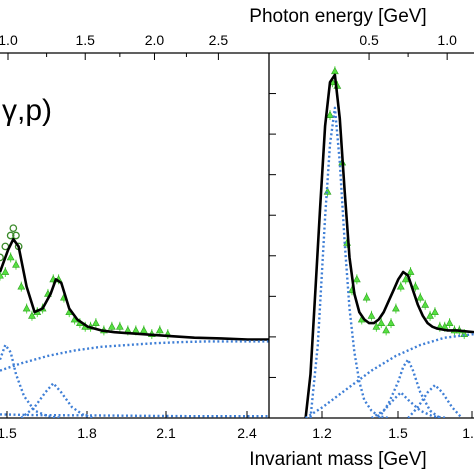  I want to click on bottom-tick-label: 2.4, so click(247, 433).